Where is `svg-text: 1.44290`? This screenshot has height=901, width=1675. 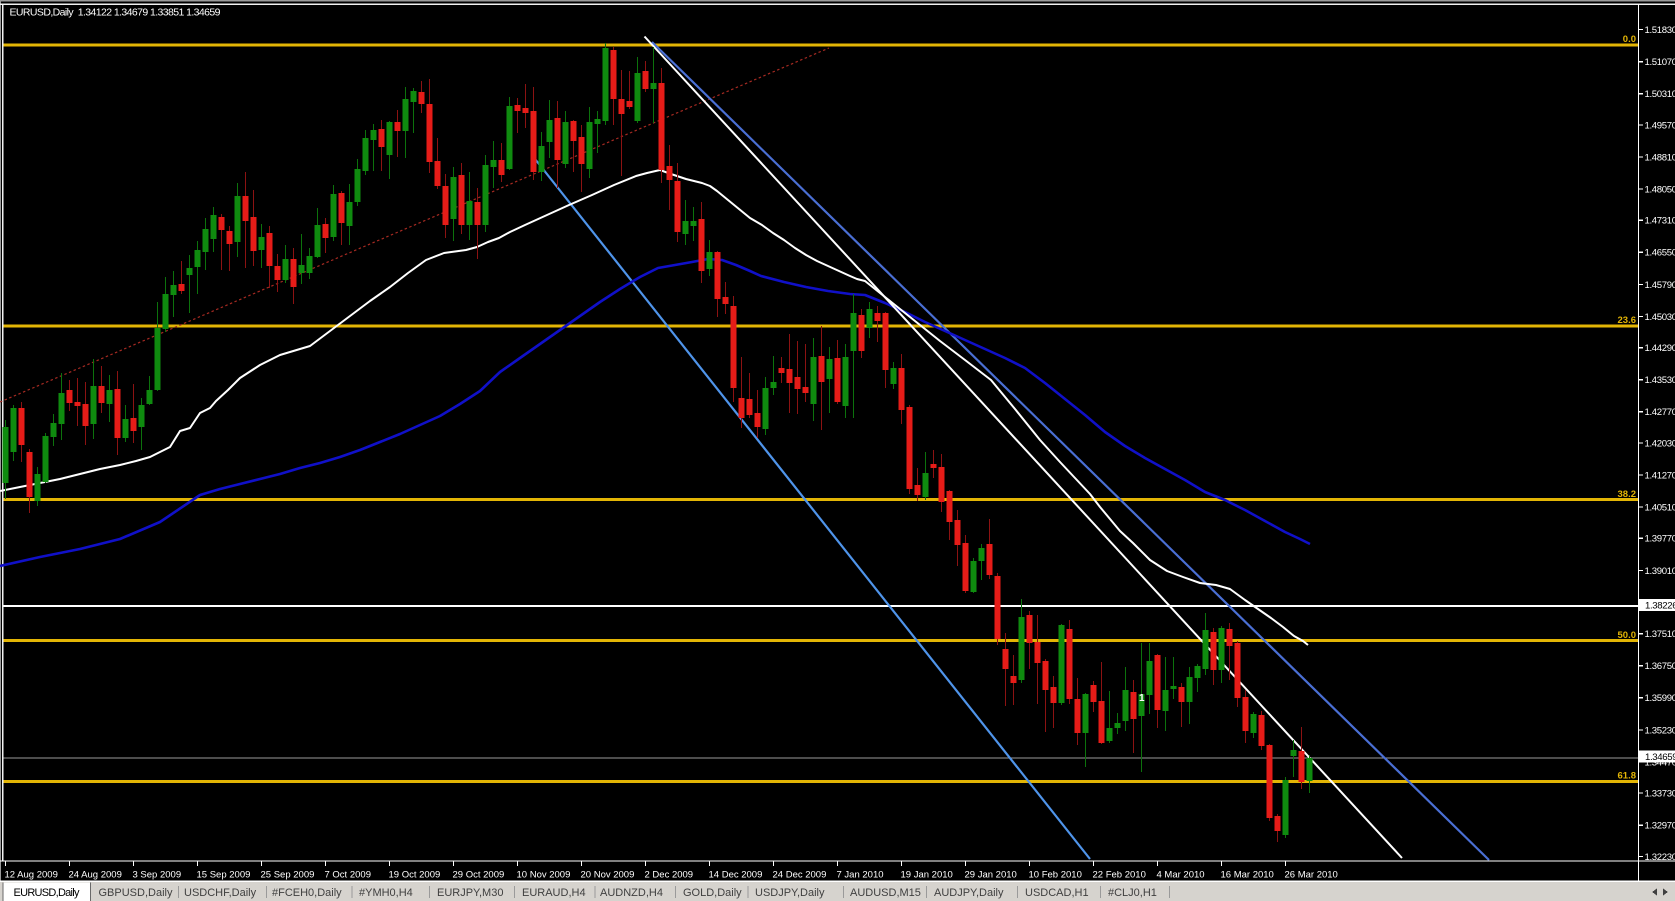 svg-text: 1.44290 is located at coordinates (1660, 348).